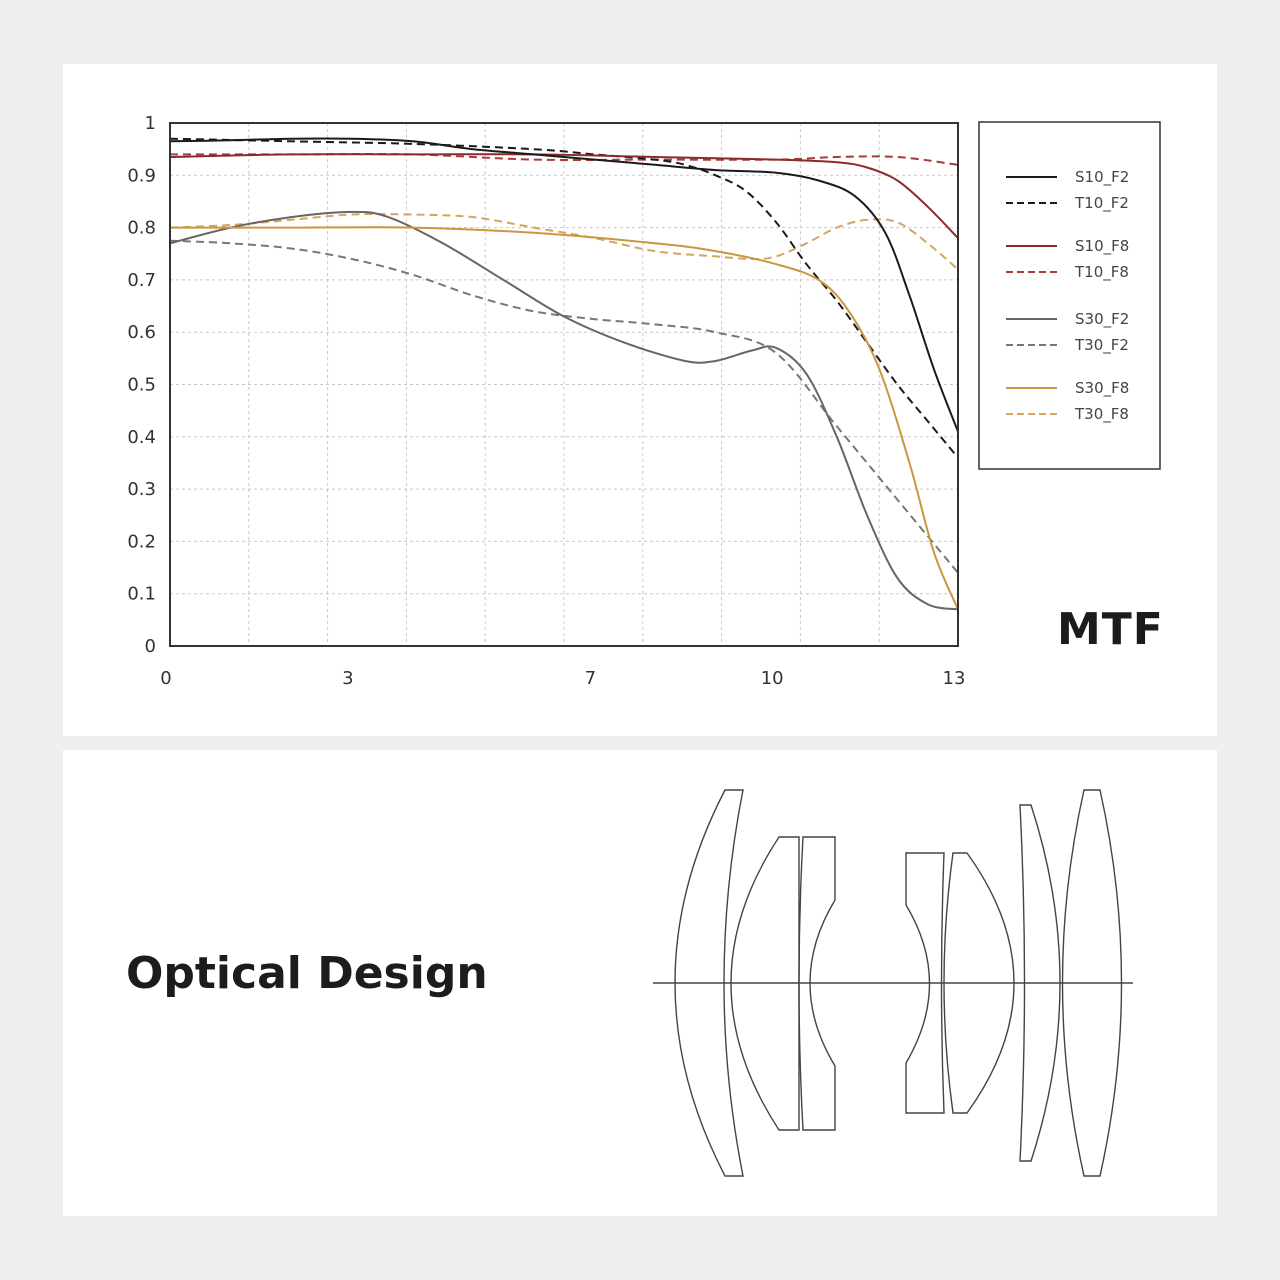 This screenshot has width=1280, height=1280. I want to click on y-tick-label: 0.3, so click(141, 489).